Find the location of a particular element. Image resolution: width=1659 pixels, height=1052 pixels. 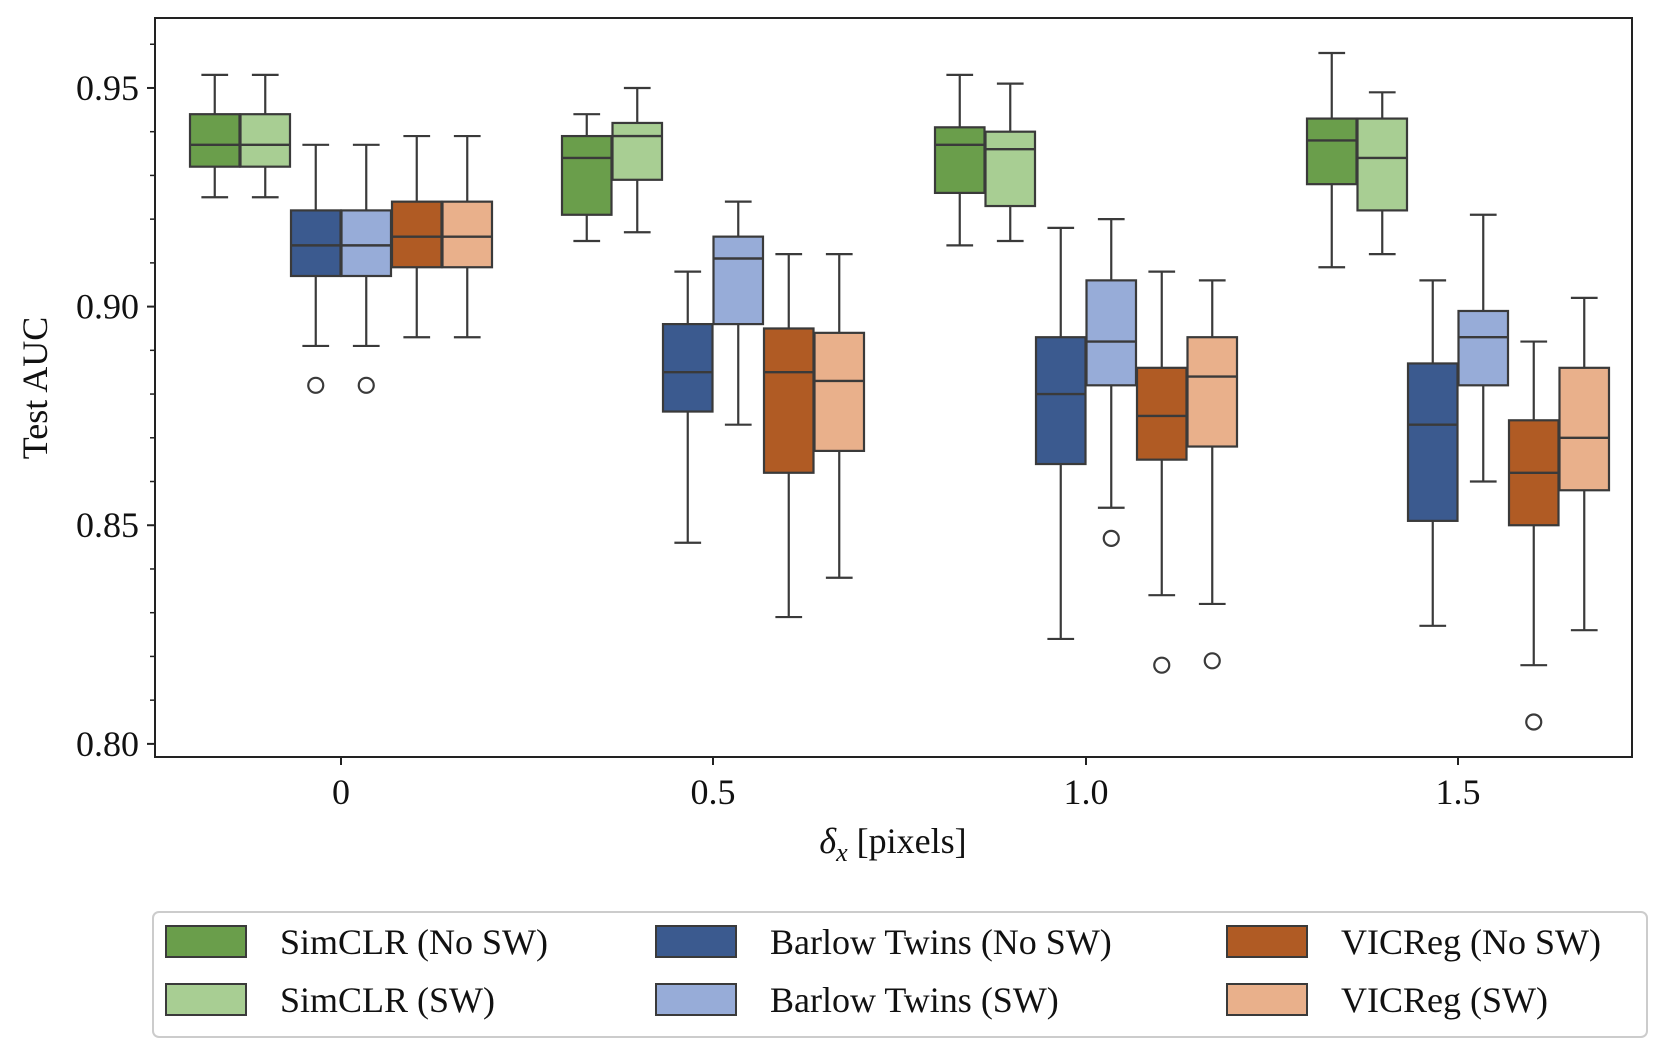

legend-entry: VICReg (SW) is located at coordinates (1387, 1000).